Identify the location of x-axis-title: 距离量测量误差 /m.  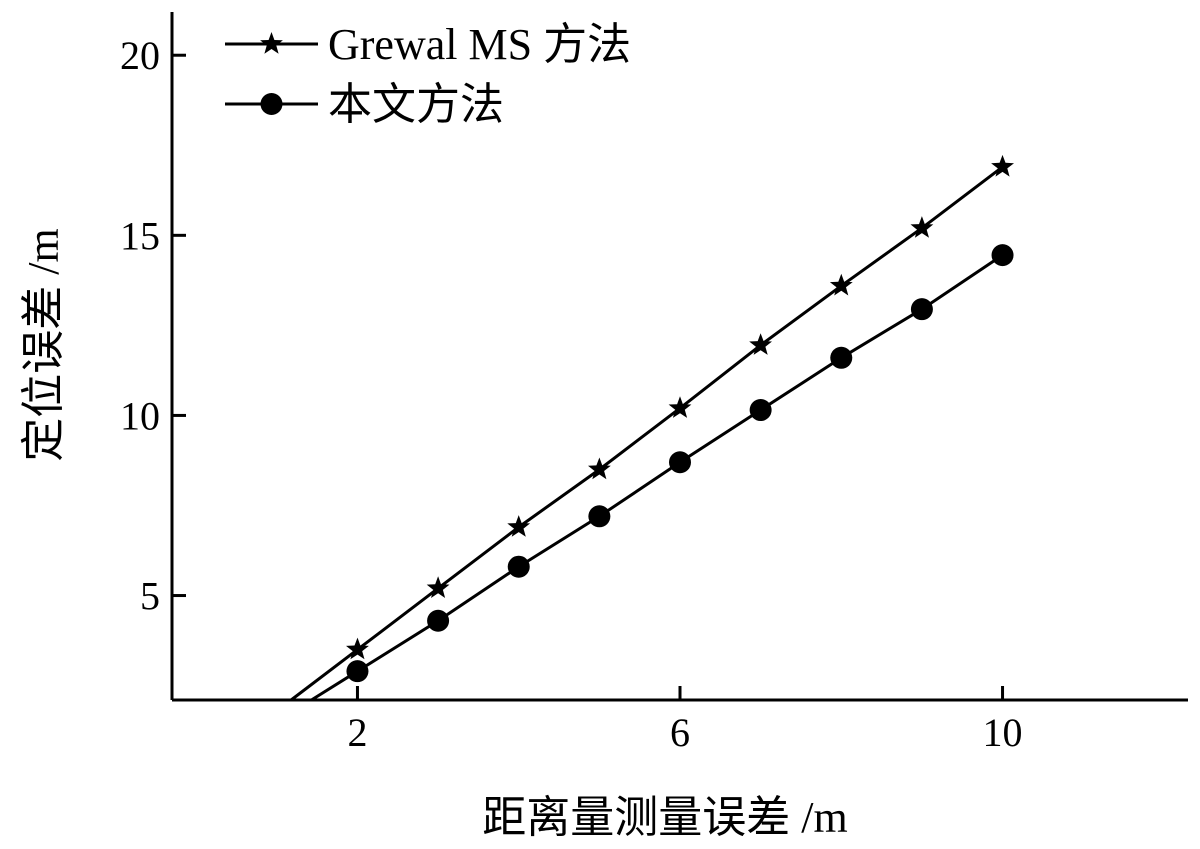
(664, 817).